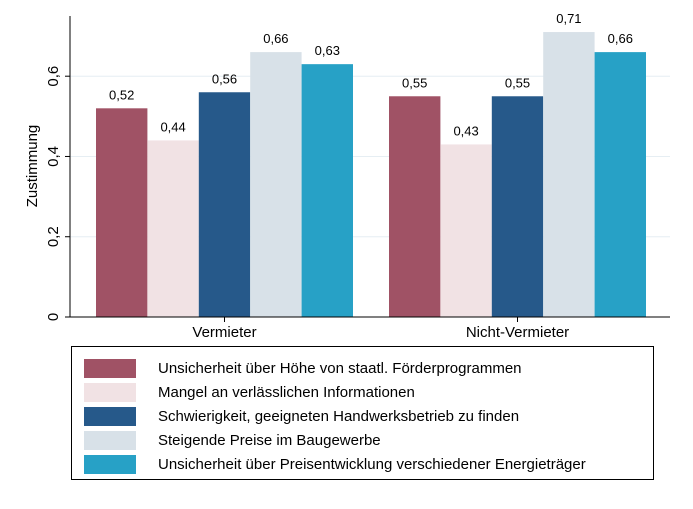 This screenshot has height=509, width=693. Describe the element at coordinates (465, 130) in the screenshot. I see `bar-value-label: 0,43` at that location.